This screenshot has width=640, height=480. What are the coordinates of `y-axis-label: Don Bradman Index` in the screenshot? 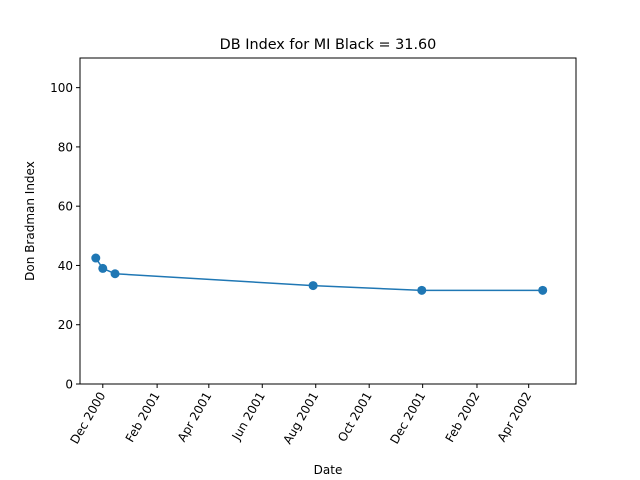 It's located at (30, 221).